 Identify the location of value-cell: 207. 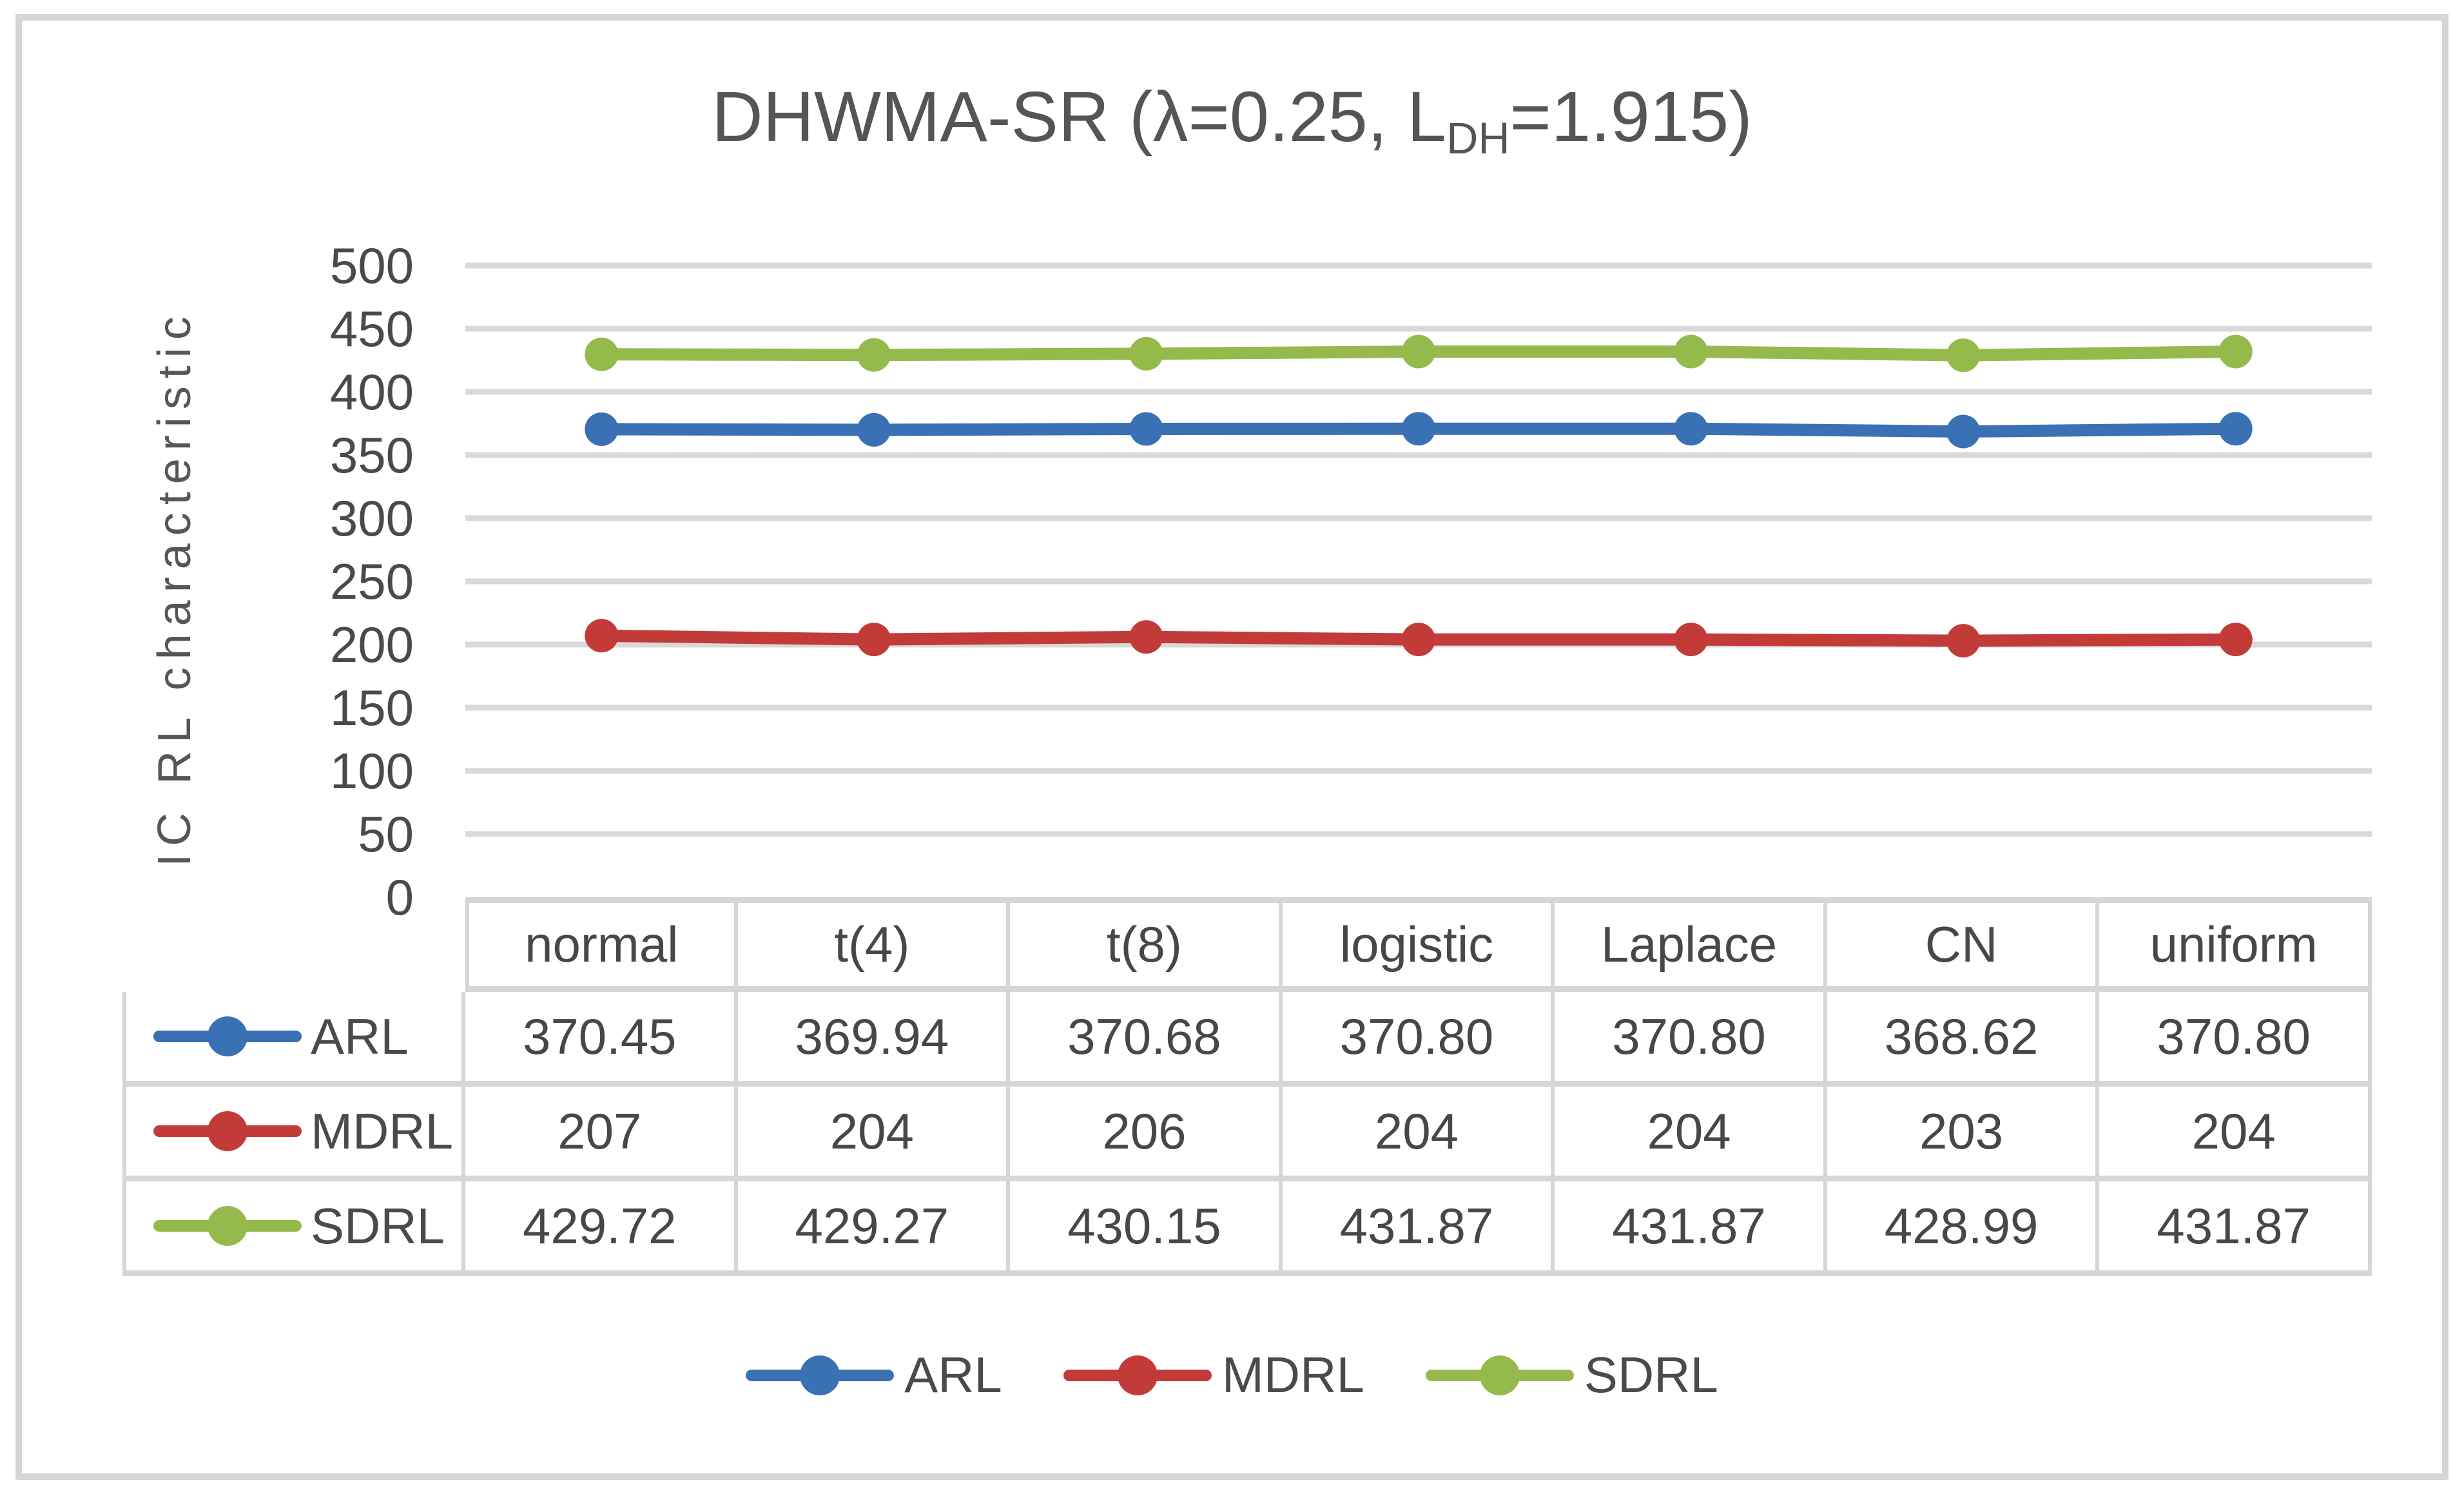
(602, 1134).